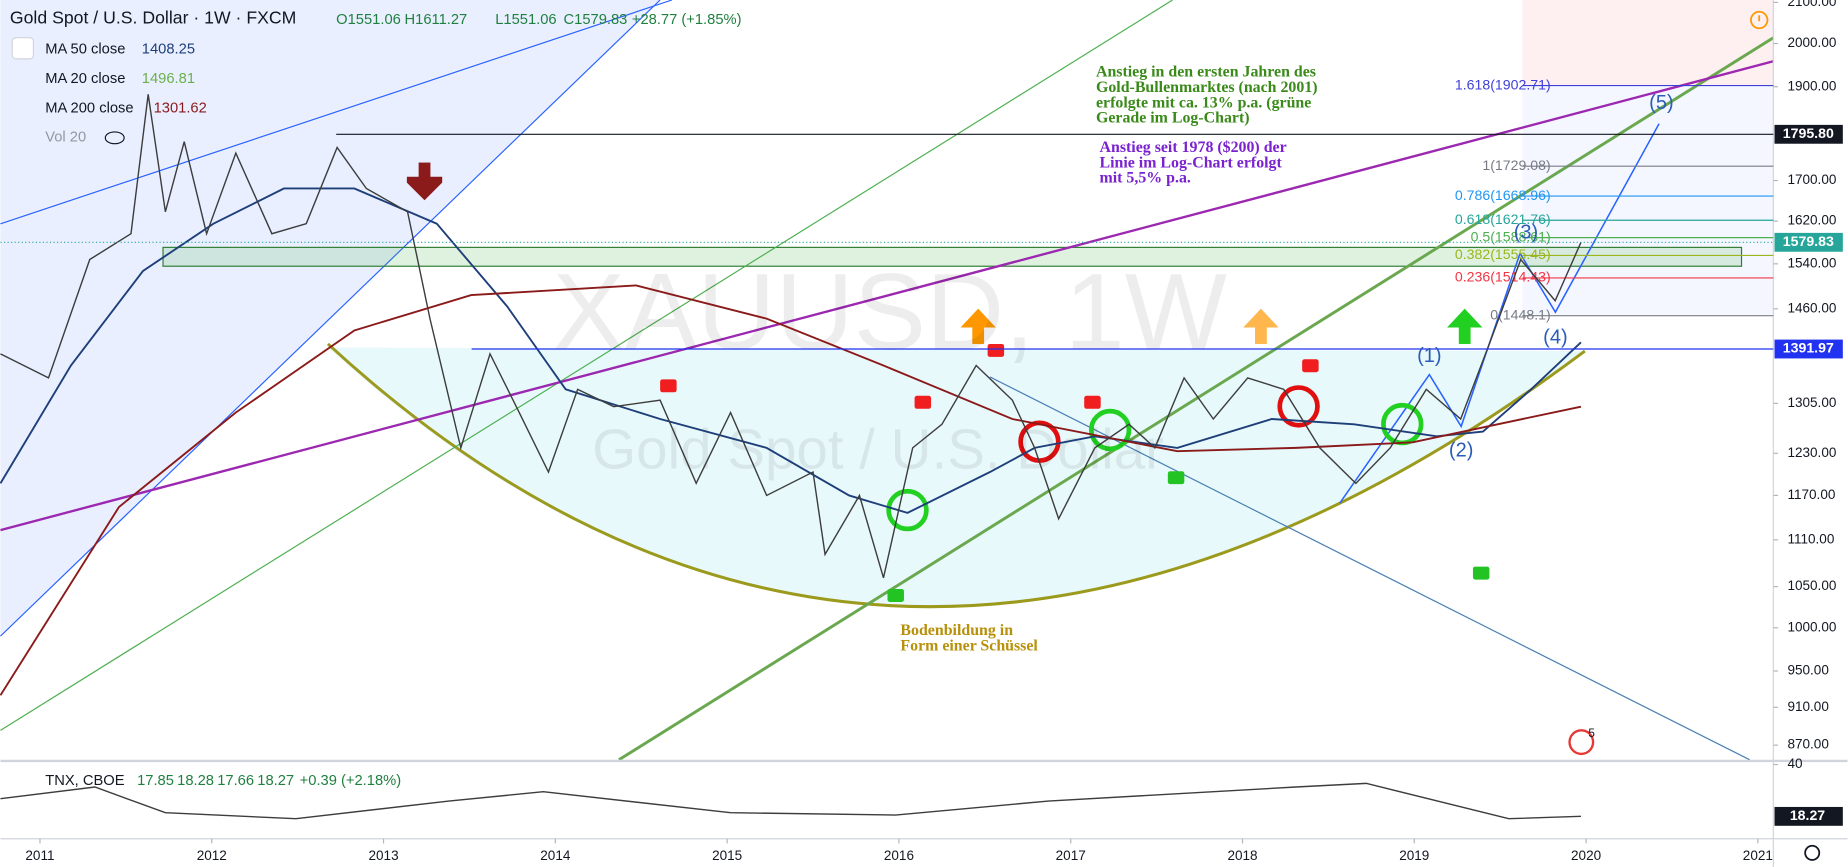 The image size is (1848, 867). I want to click on fib-label: 0.786(1668.96), so click(1503, 195).